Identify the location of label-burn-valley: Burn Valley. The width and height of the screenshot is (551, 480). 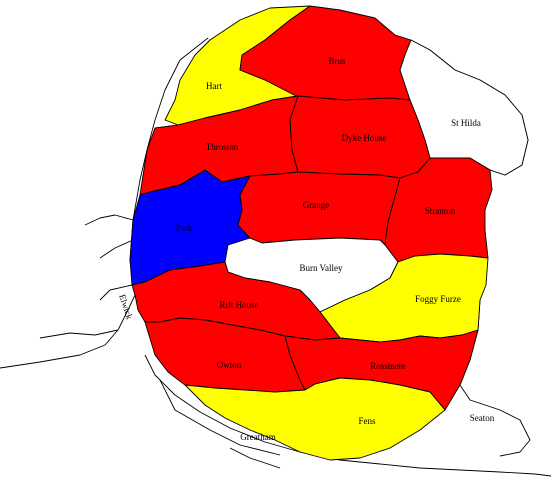
(321, 268).